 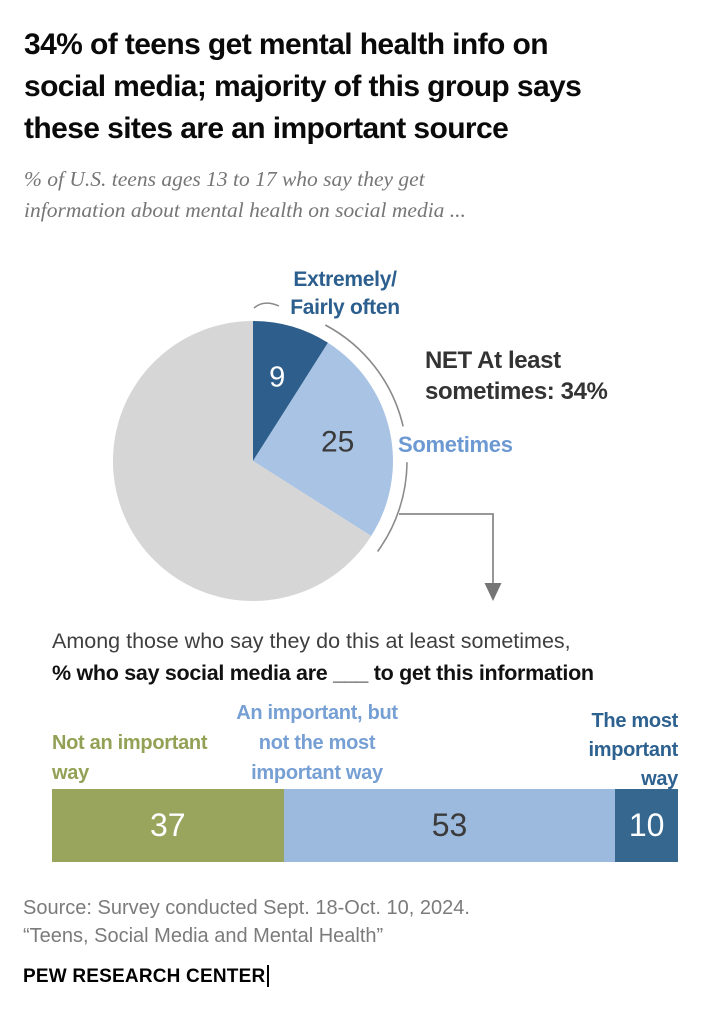 What do you see at coordinates (449, 825) in the screenshot?
I see `bar-segment-1: 53` at bounding box center [449, 825].